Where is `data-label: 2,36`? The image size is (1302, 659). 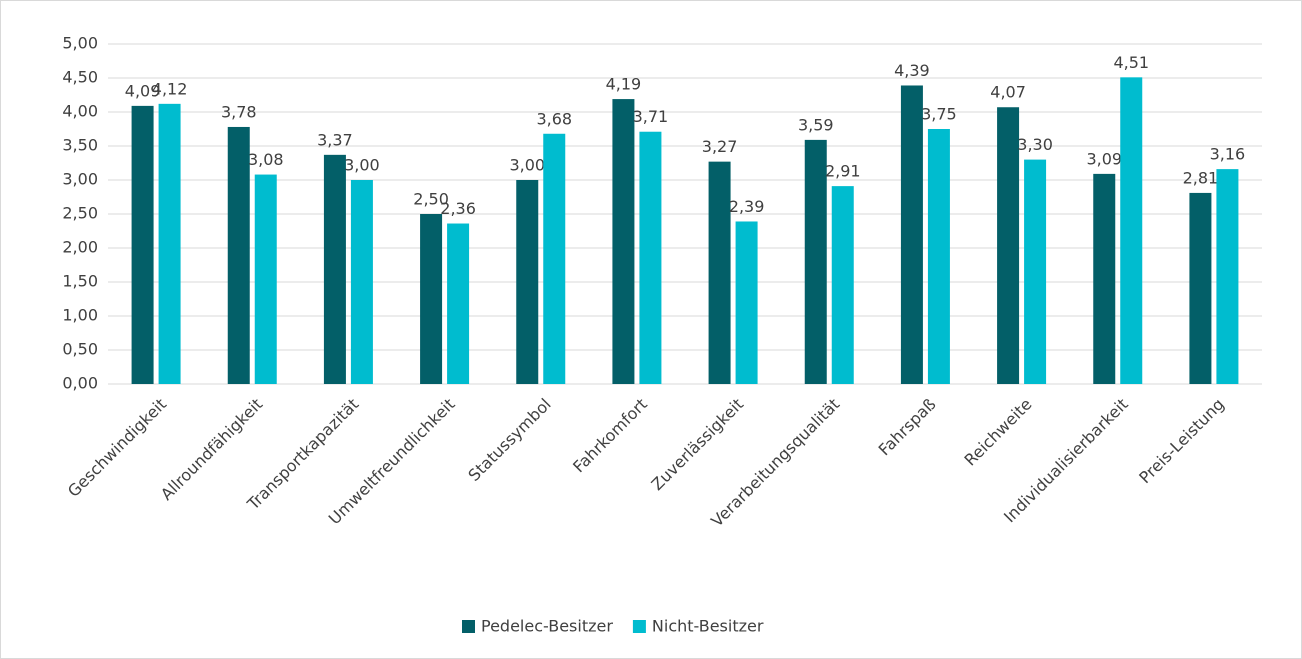 data-label: 2,36 is located at coordinates (458, 208).